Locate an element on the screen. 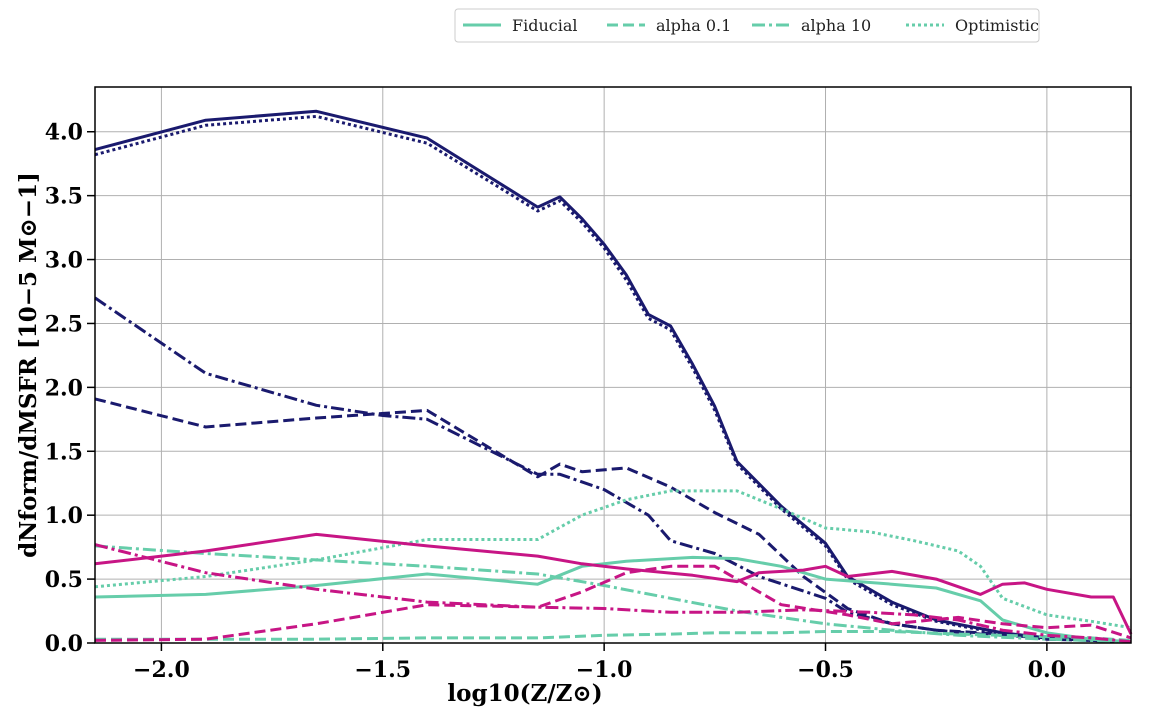 The height and width of the screenshot is (720, 1152). y-tick-label: 0.5 is located at coordinates (64, 580).